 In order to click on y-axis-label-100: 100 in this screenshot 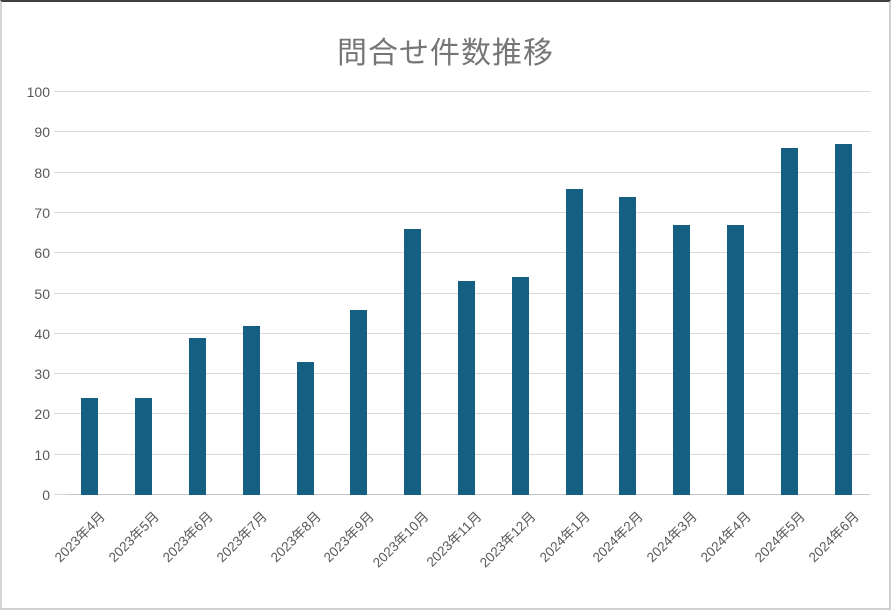, I will do `click(38, 92)`.